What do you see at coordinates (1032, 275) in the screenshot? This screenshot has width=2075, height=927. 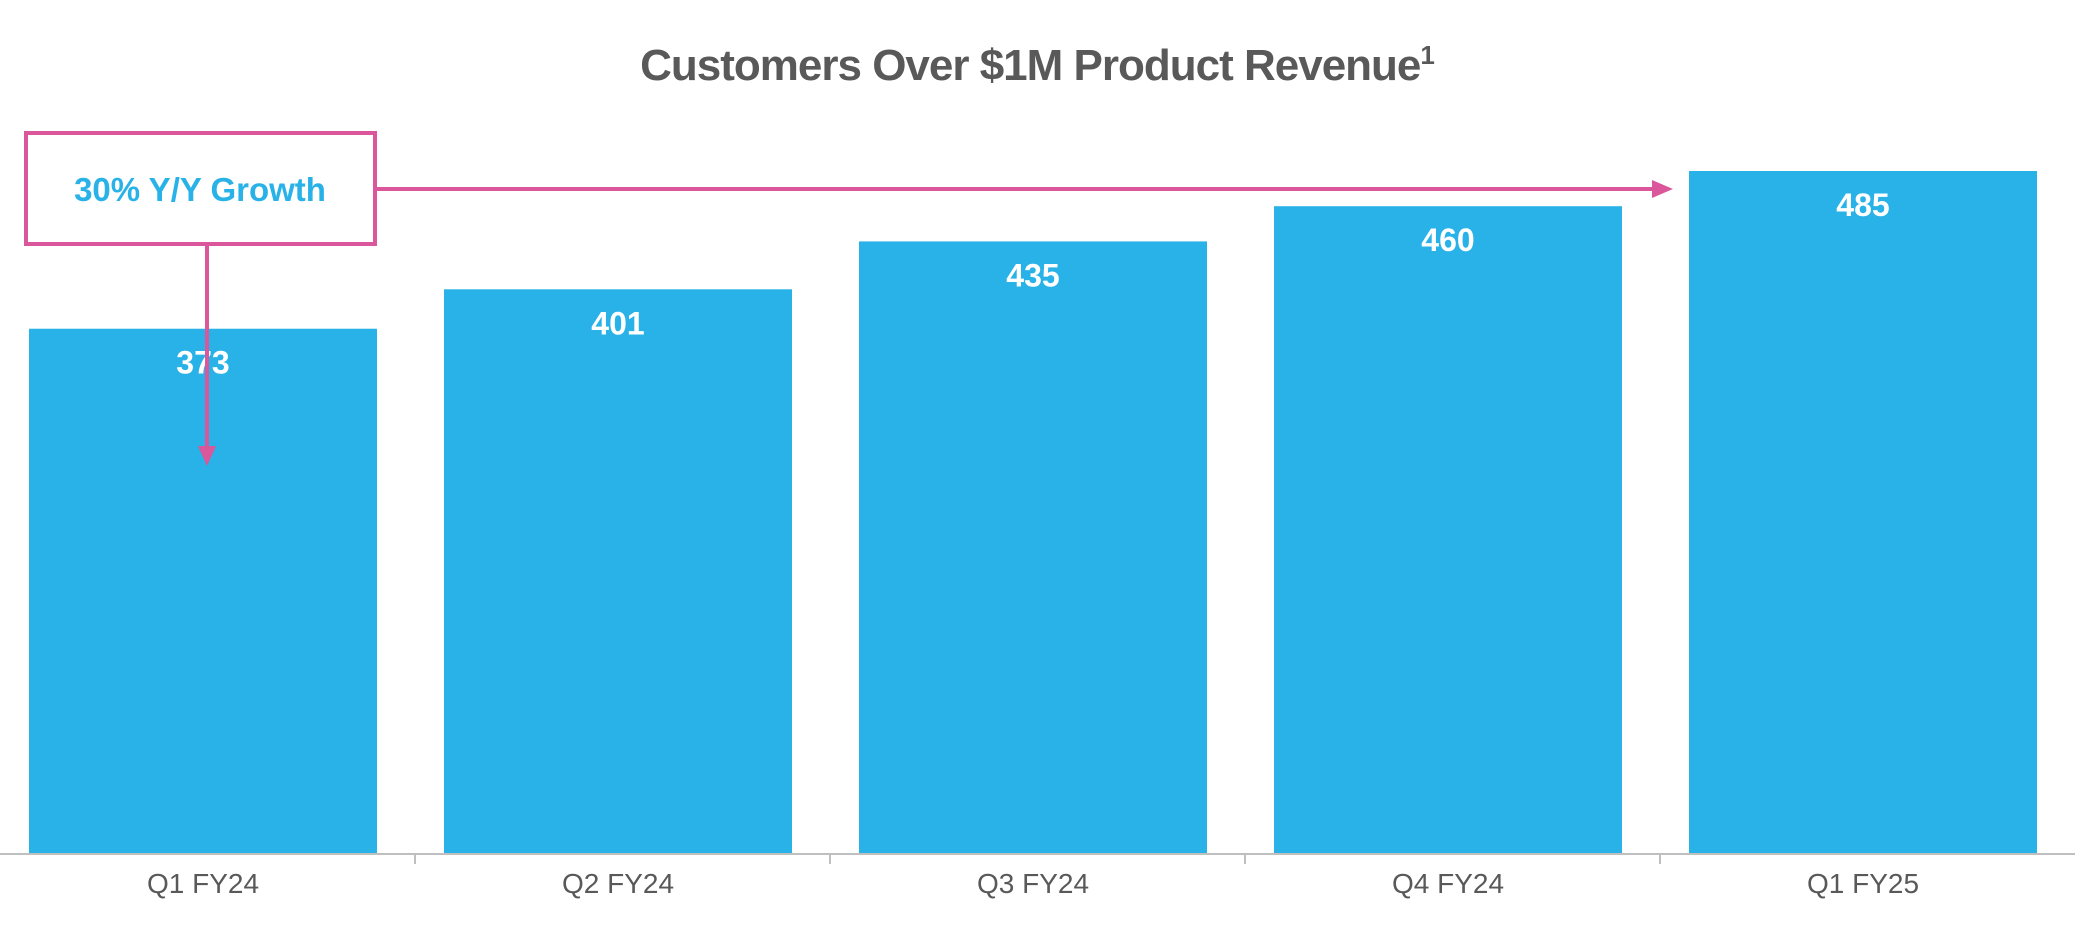 I see `bar-value-label: 435` at bounding box center [1032, 275].